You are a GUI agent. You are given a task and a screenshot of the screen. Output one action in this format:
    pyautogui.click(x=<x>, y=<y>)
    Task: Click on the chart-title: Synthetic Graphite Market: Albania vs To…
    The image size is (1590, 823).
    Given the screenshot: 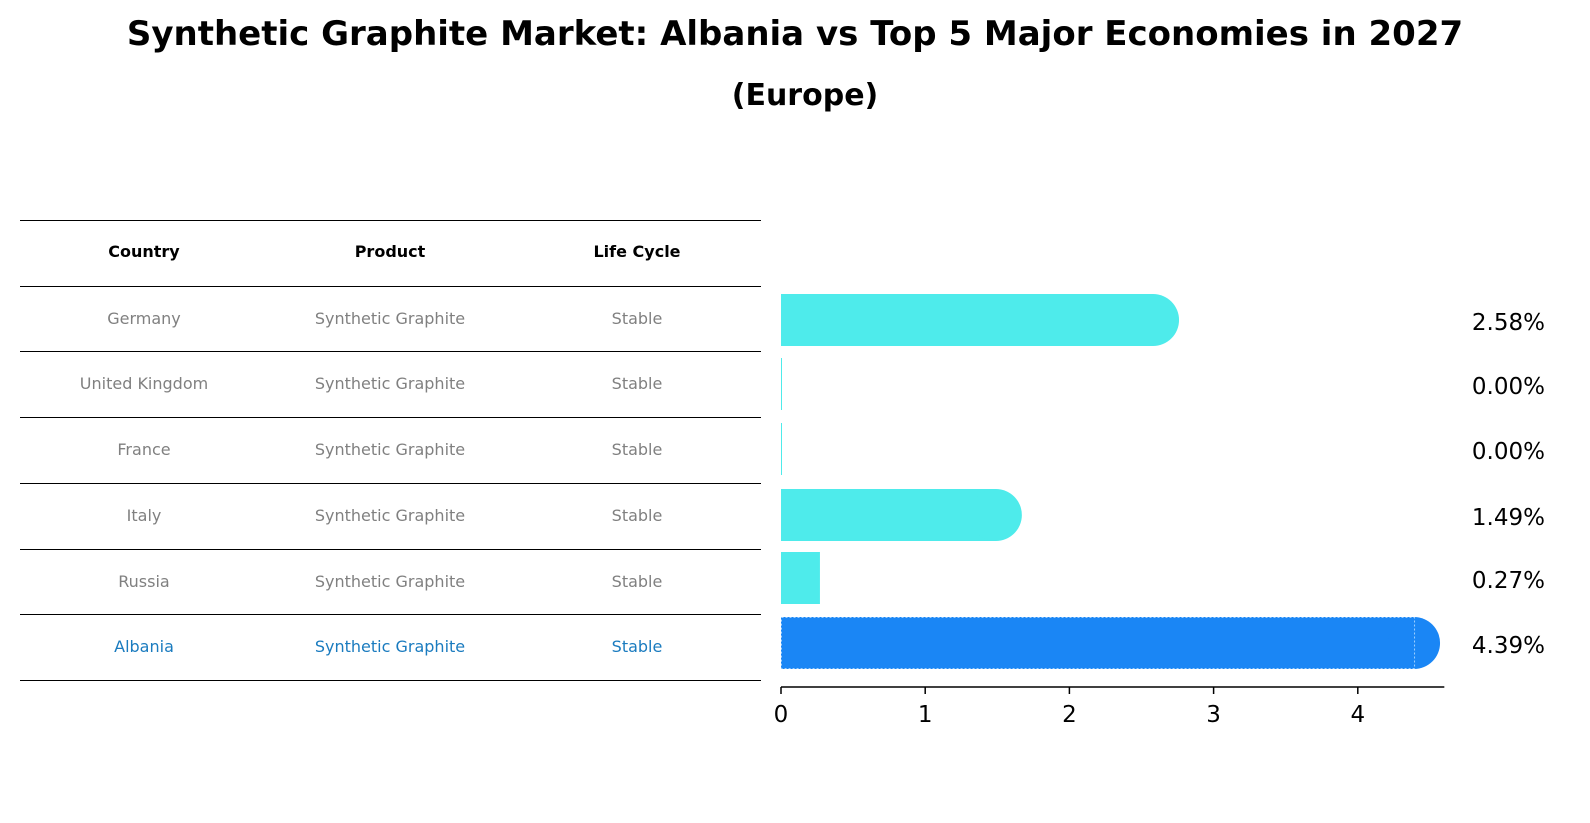 What is the action you would take?
    pyautogui.click(x=795, y=34)
    